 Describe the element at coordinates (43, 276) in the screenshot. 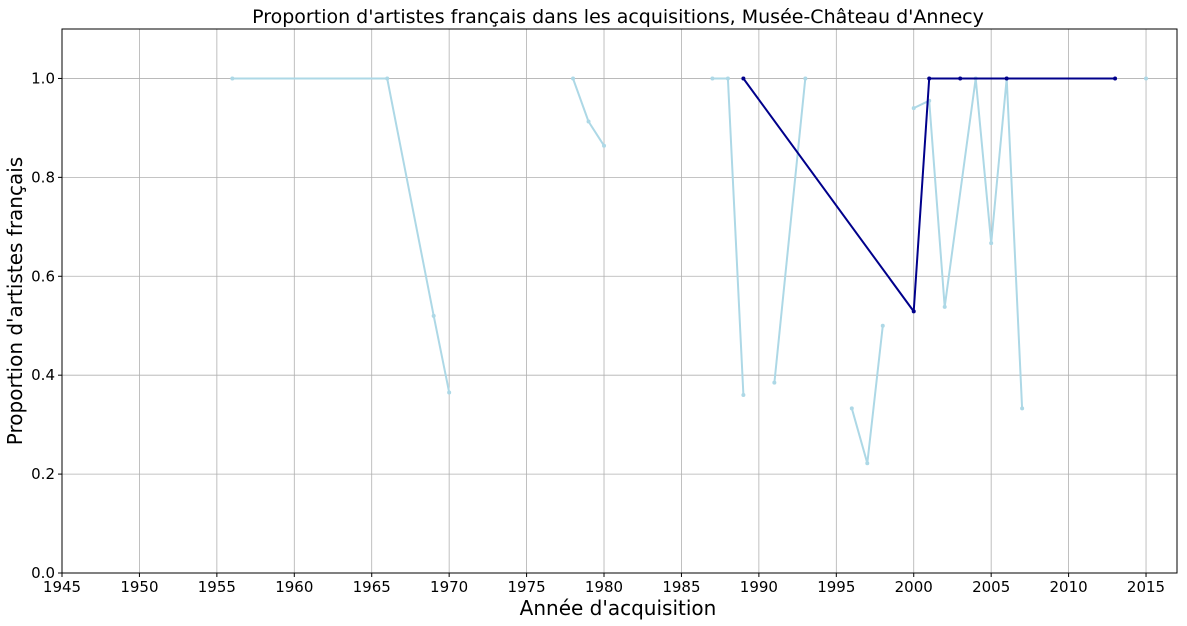

I see `y-tick-label: 0.6` at that location.